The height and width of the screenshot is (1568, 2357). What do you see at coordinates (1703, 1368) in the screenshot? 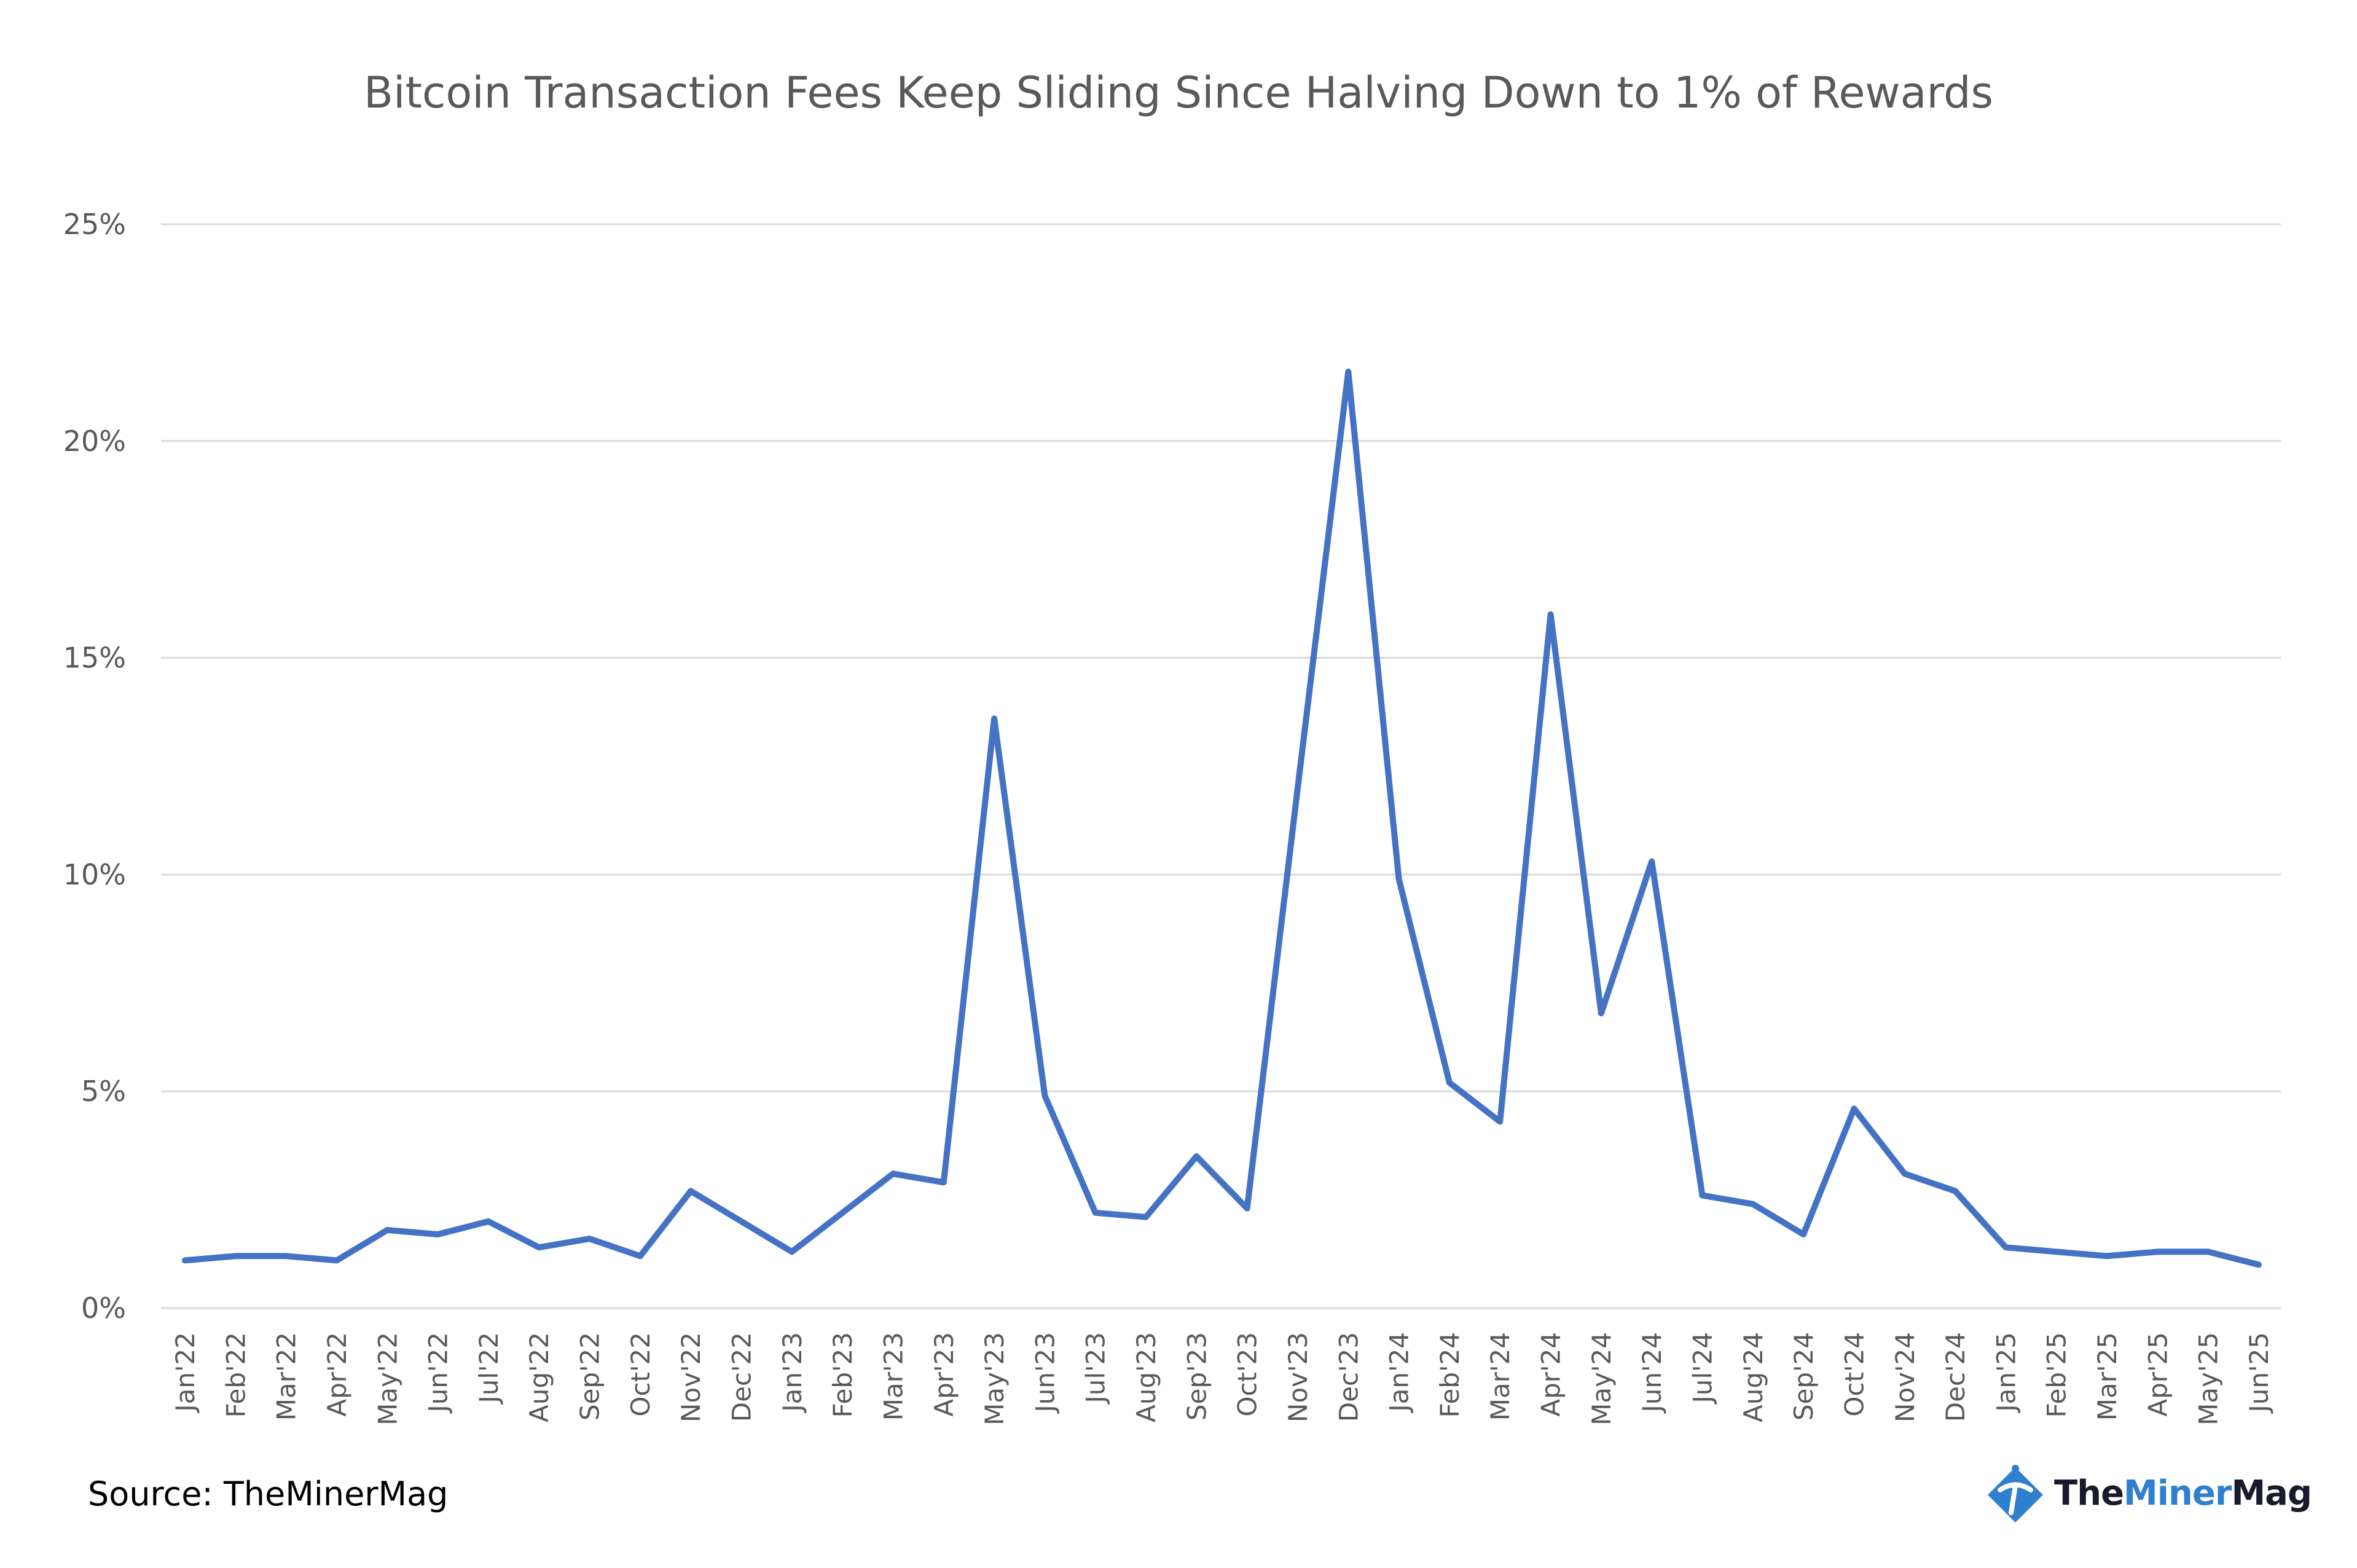
I see `x-tick-label: Jul'24` at bounding box center [1703, 1368].